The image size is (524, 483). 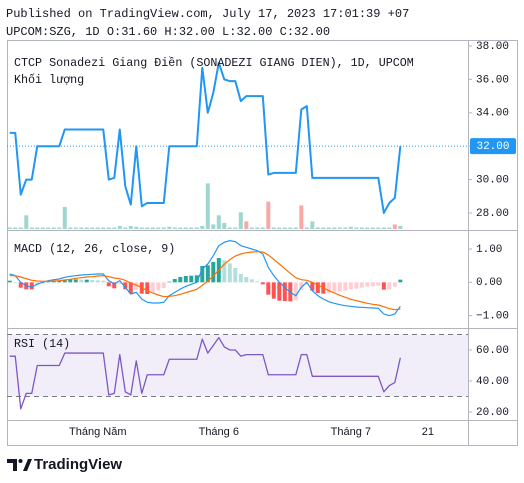 I want to click on x-tick-label: 21, so click(x=428, y=432).